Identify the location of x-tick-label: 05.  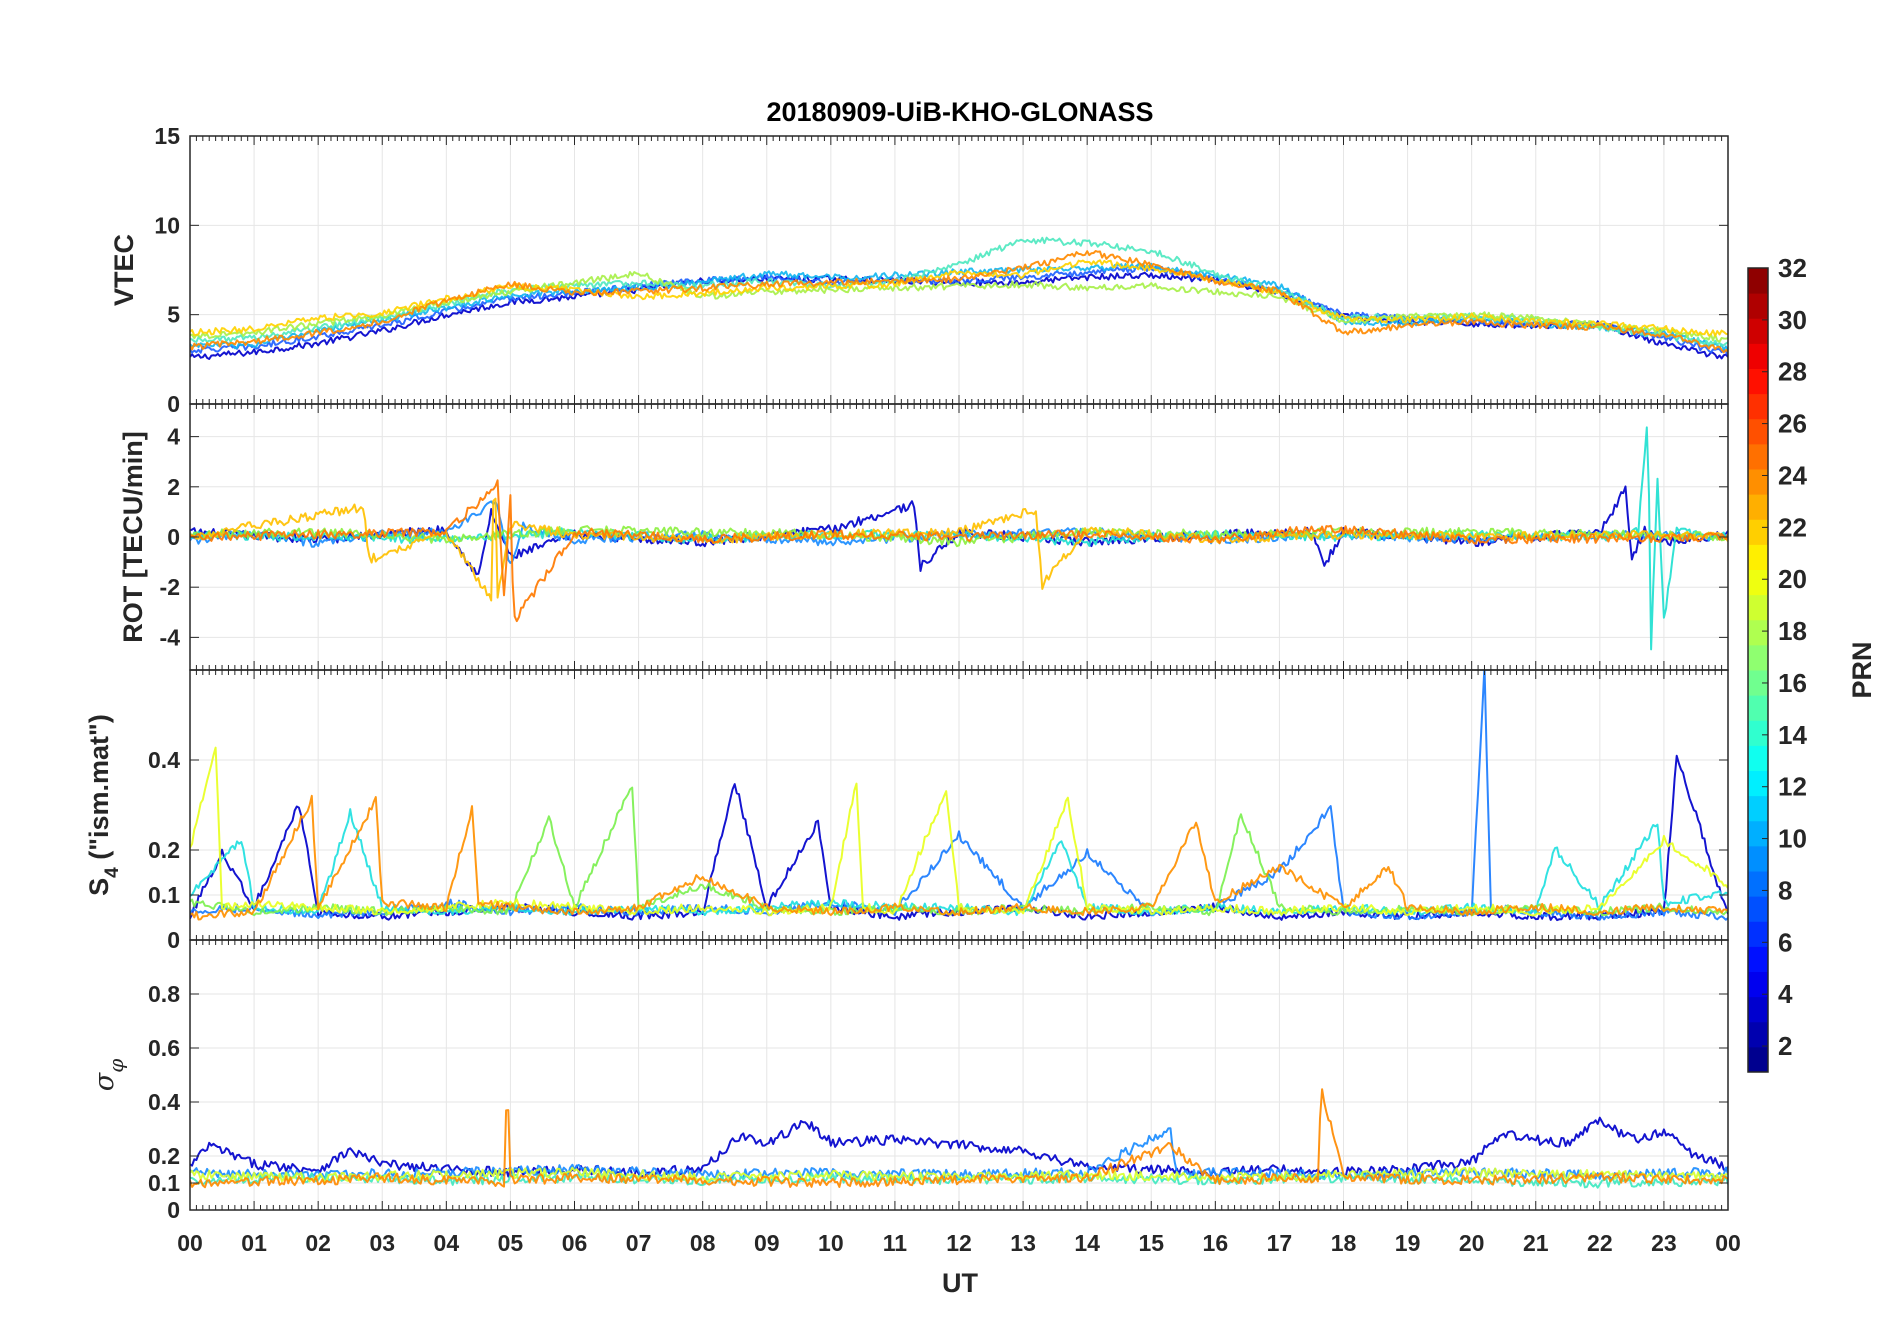
(511, 1243).